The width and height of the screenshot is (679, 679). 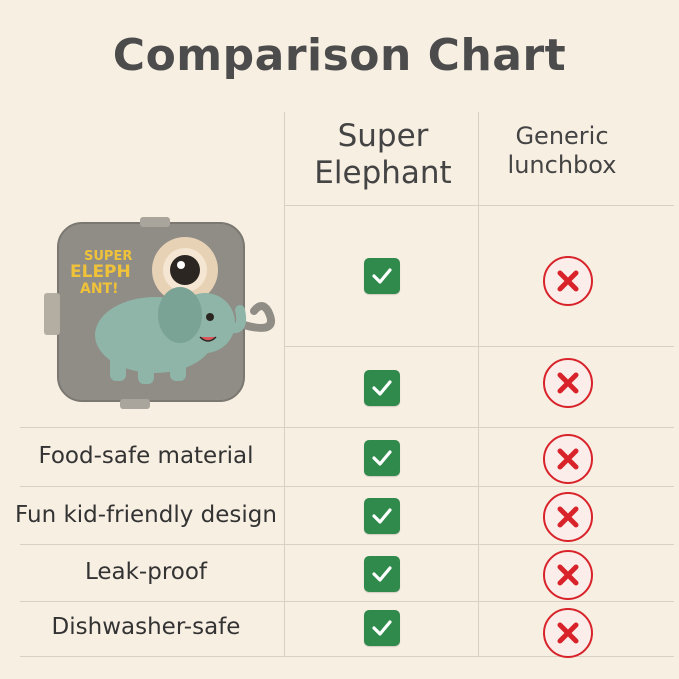 I want to click on row-label-fun-kid-friendly-design: Fun kid-friendly design, so click(x=146, y=515).